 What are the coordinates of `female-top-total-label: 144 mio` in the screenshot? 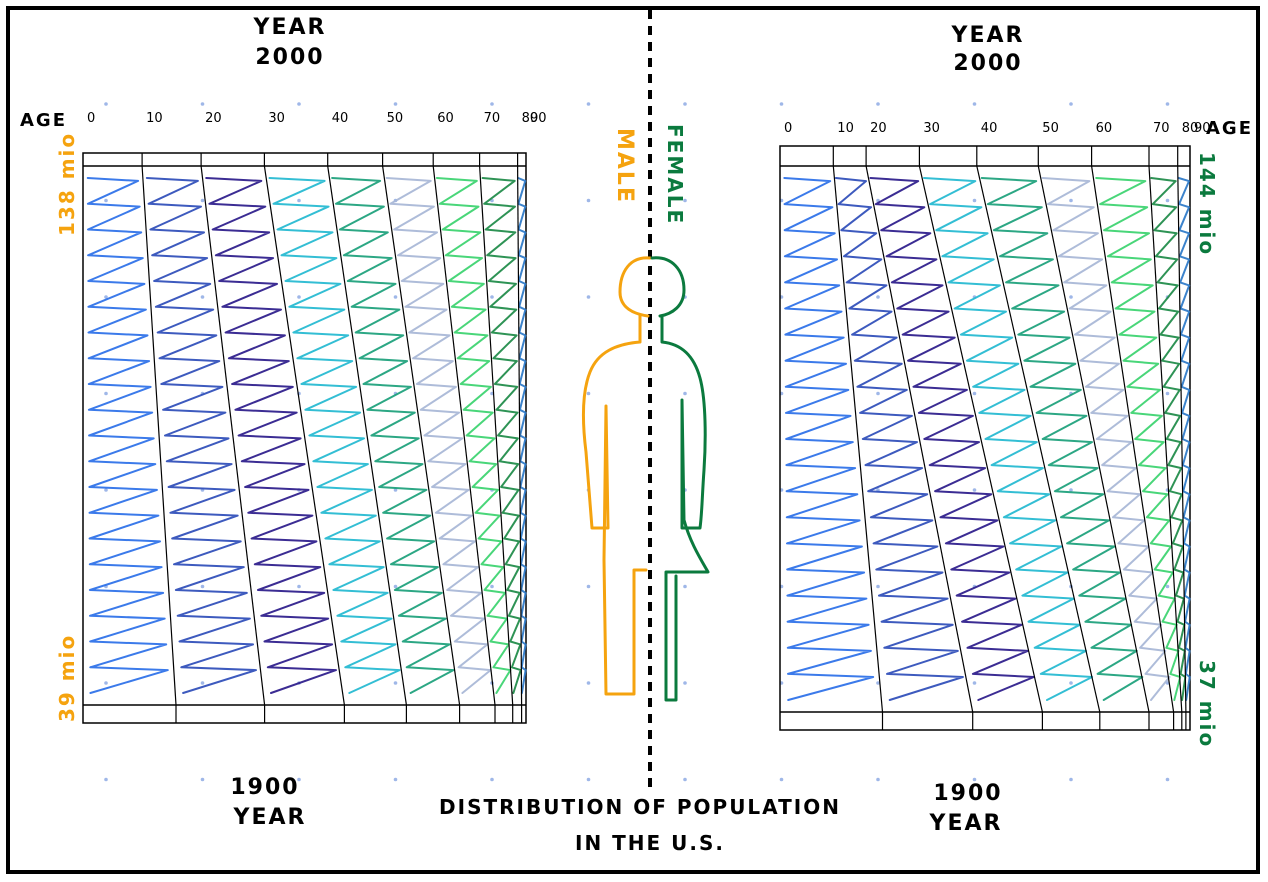 It's located at (1207, 204).